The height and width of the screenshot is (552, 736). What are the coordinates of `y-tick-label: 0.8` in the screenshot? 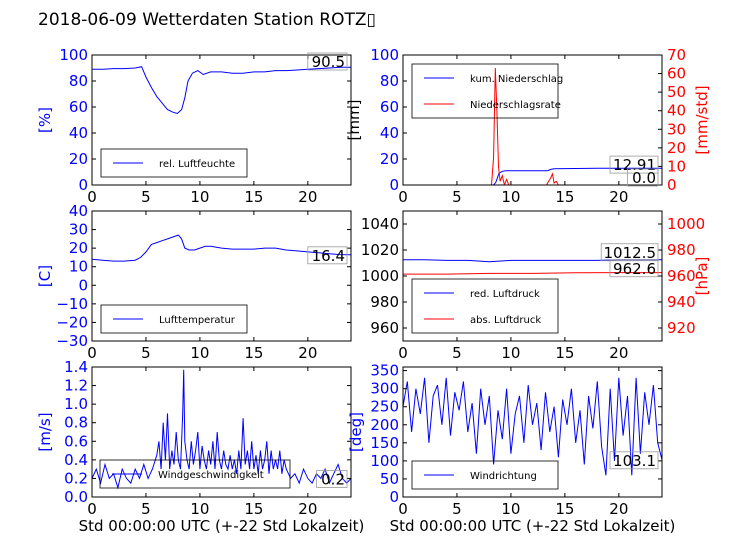 It's located at (76, 423).